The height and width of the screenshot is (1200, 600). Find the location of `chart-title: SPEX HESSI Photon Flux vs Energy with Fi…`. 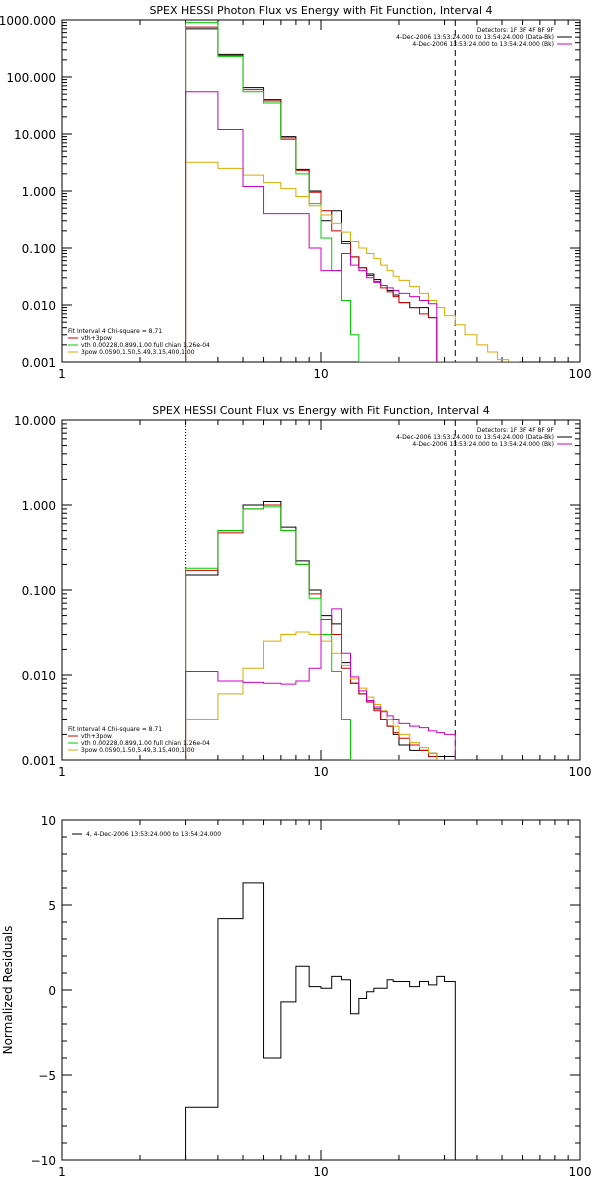

chart-title: SPEX HESSI Photon Flux vs Energy with Fi… is located at coordinates (320, 10).